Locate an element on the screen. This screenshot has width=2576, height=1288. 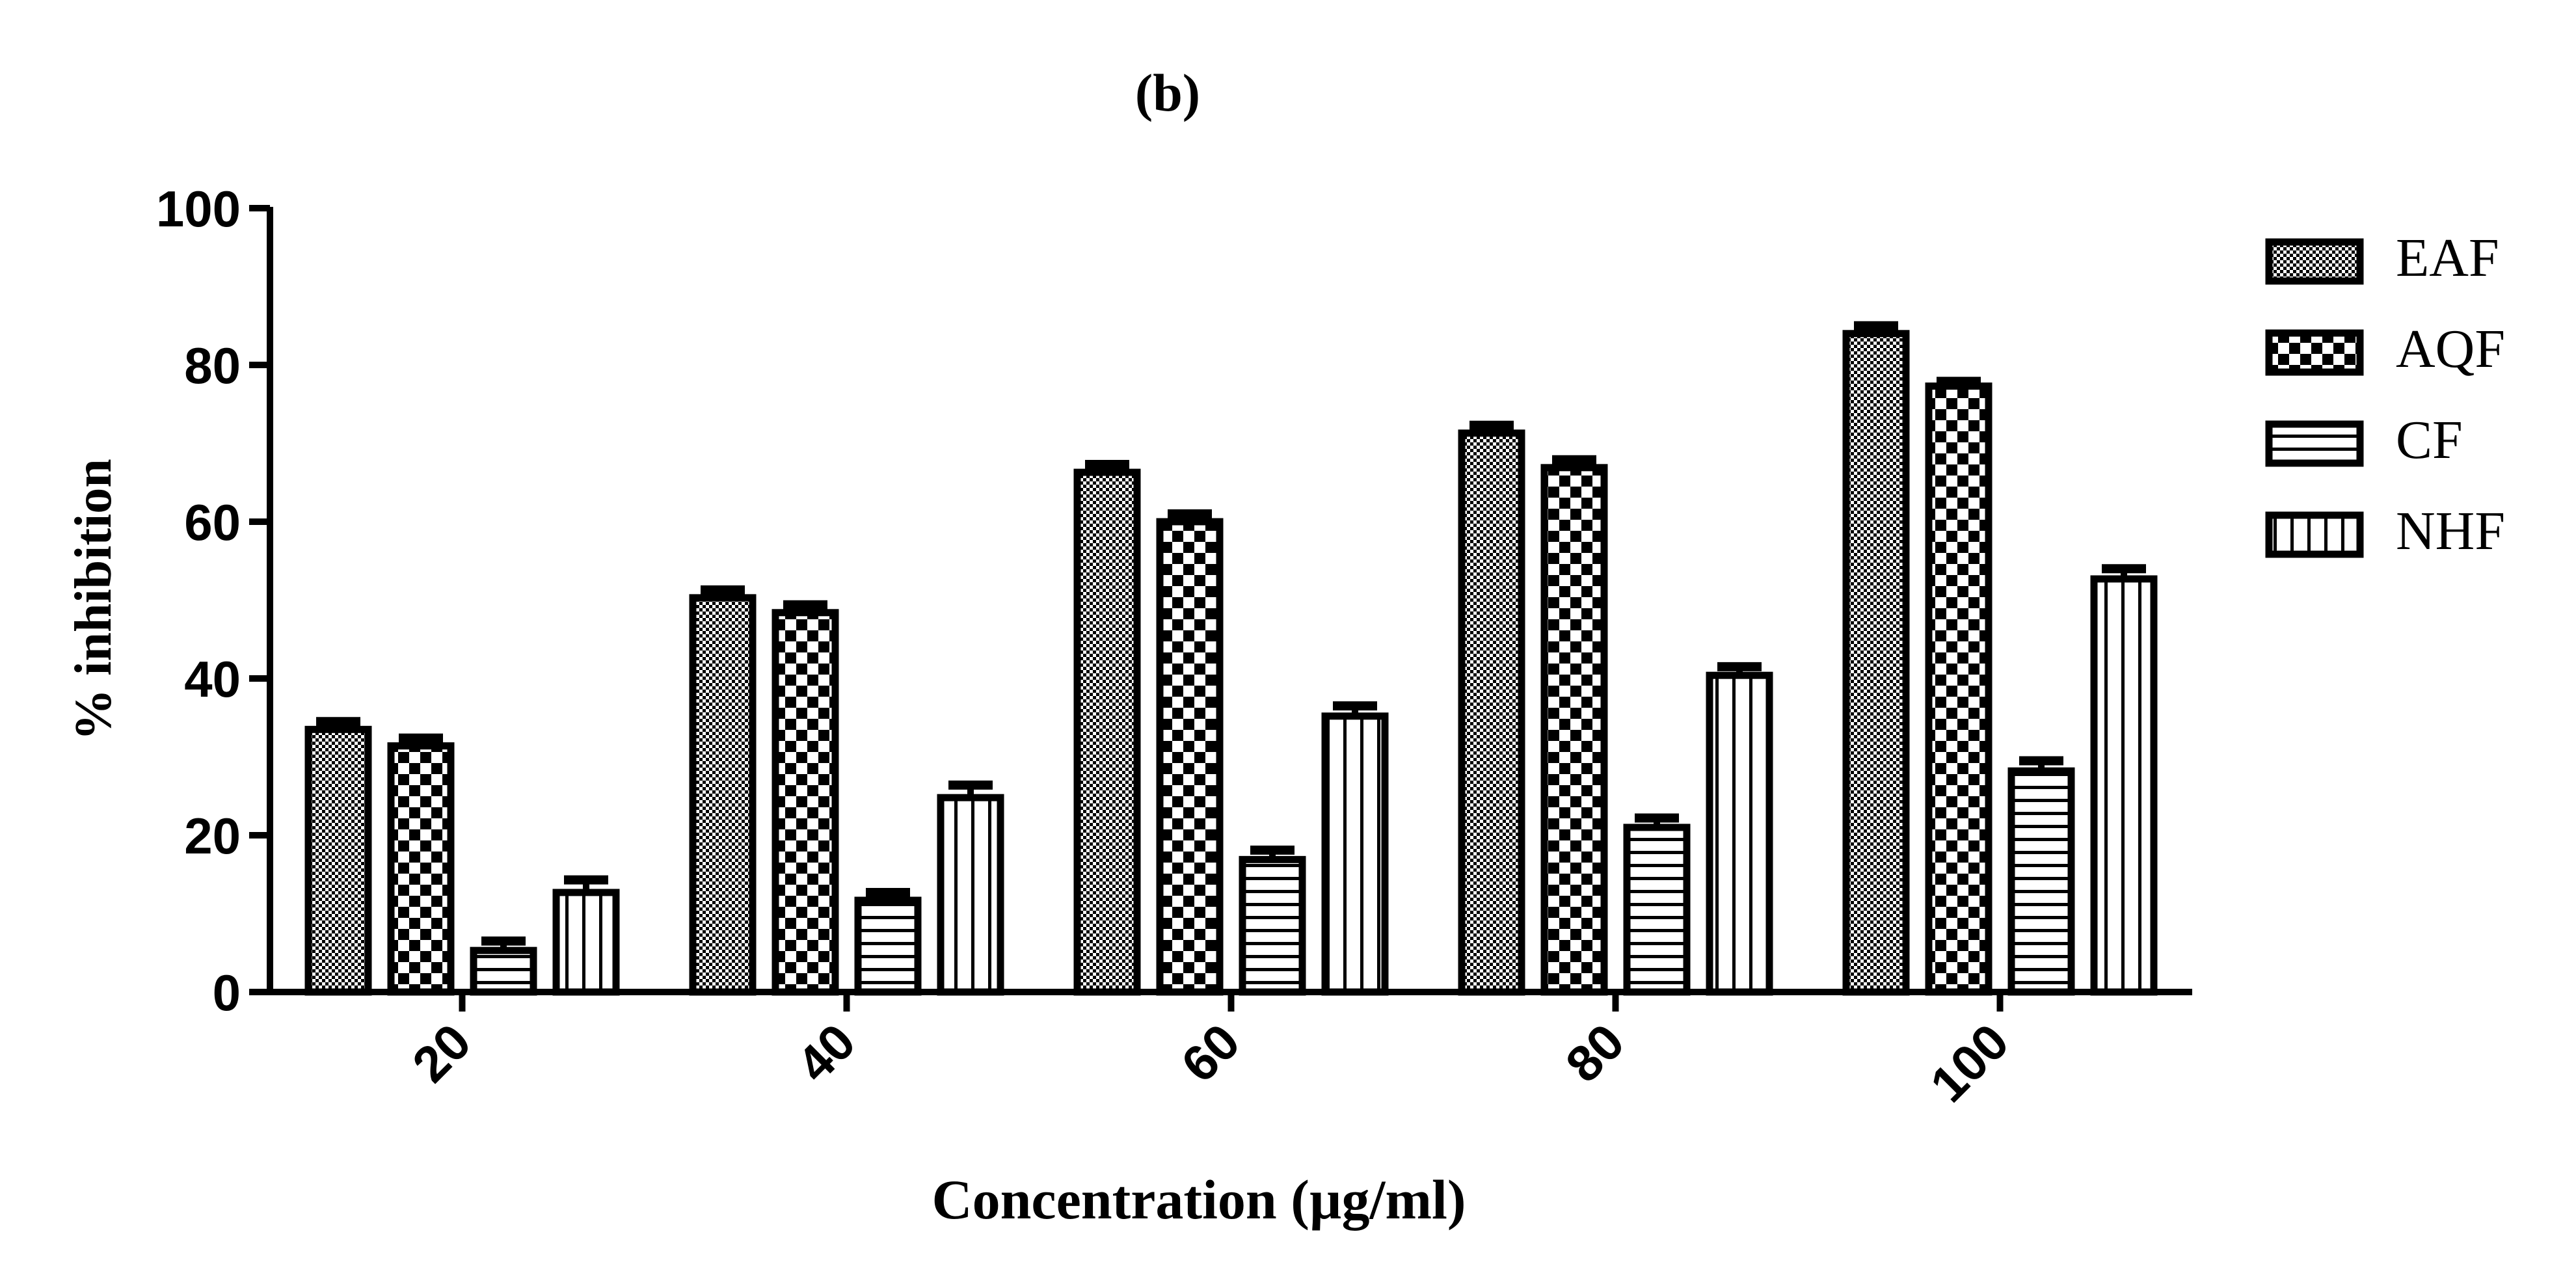
y-tick-label: 0 is located at coordinates (227, 992).